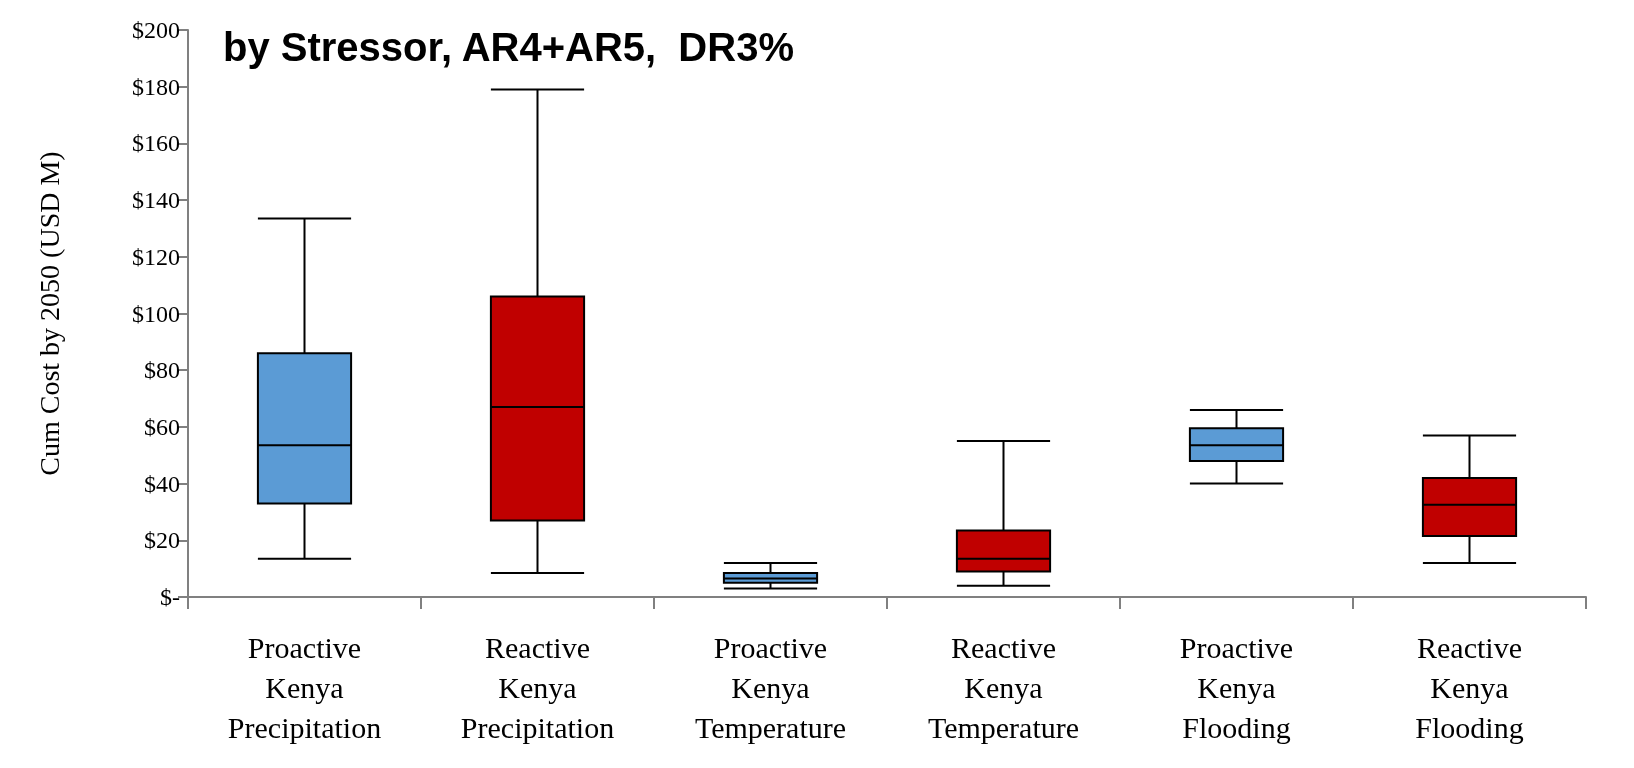  I want to click on y-axis-title: Cum Cost by 2050 (USD M), so click(49, 313).